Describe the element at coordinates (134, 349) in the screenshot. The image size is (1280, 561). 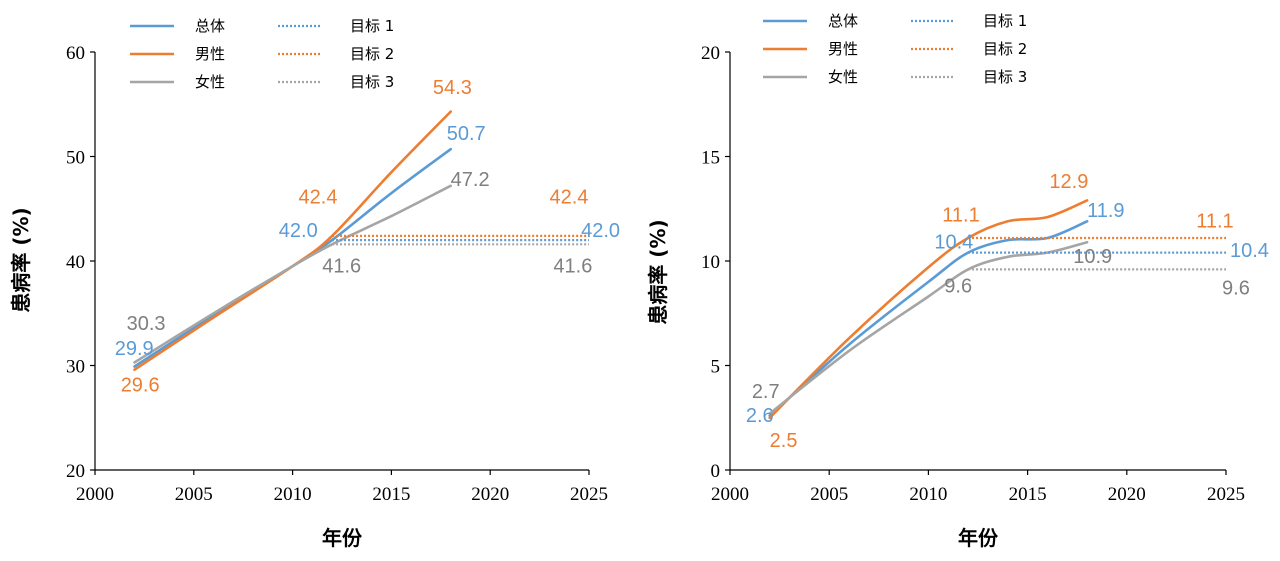
I see `data-label: 29.9` at that location.